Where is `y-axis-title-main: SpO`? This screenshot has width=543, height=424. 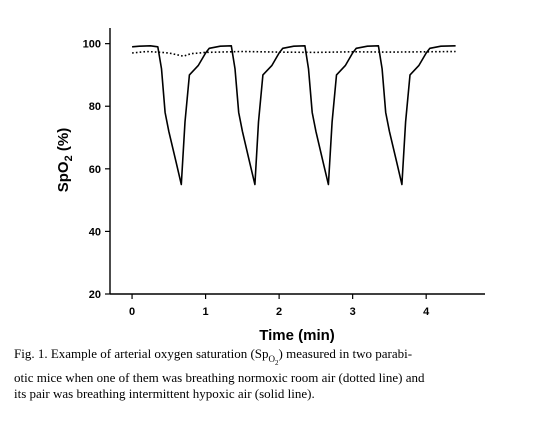
y-axis-title-main: SpO is located at coordinates (63, 176).